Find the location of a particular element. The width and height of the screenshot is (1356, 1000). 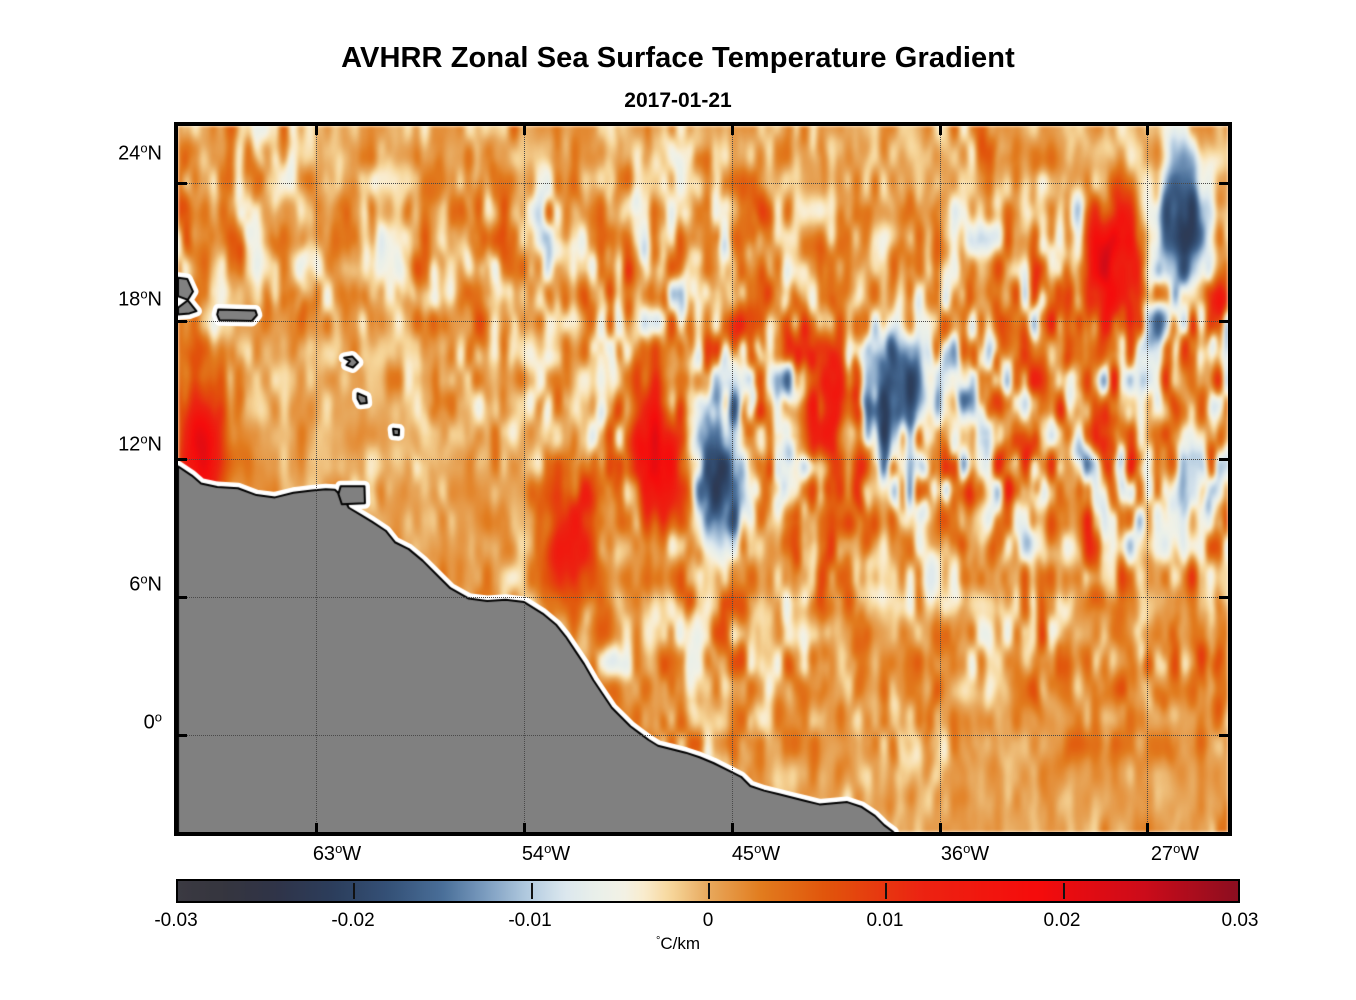

colorbar-tick-label: -0.03 is located at coordinates (176, 920).